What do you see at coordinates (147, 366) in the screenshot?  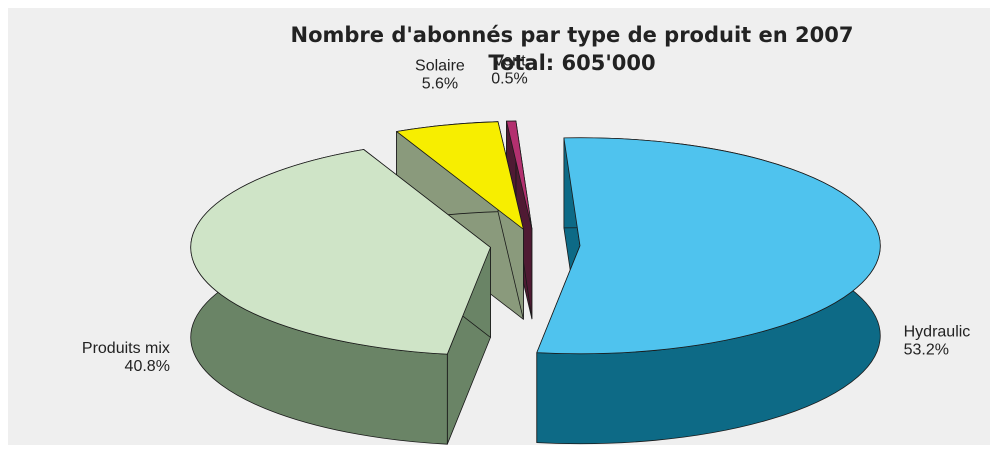 I see `data-label-value: 40.8%` at bounding box center [147, 366].